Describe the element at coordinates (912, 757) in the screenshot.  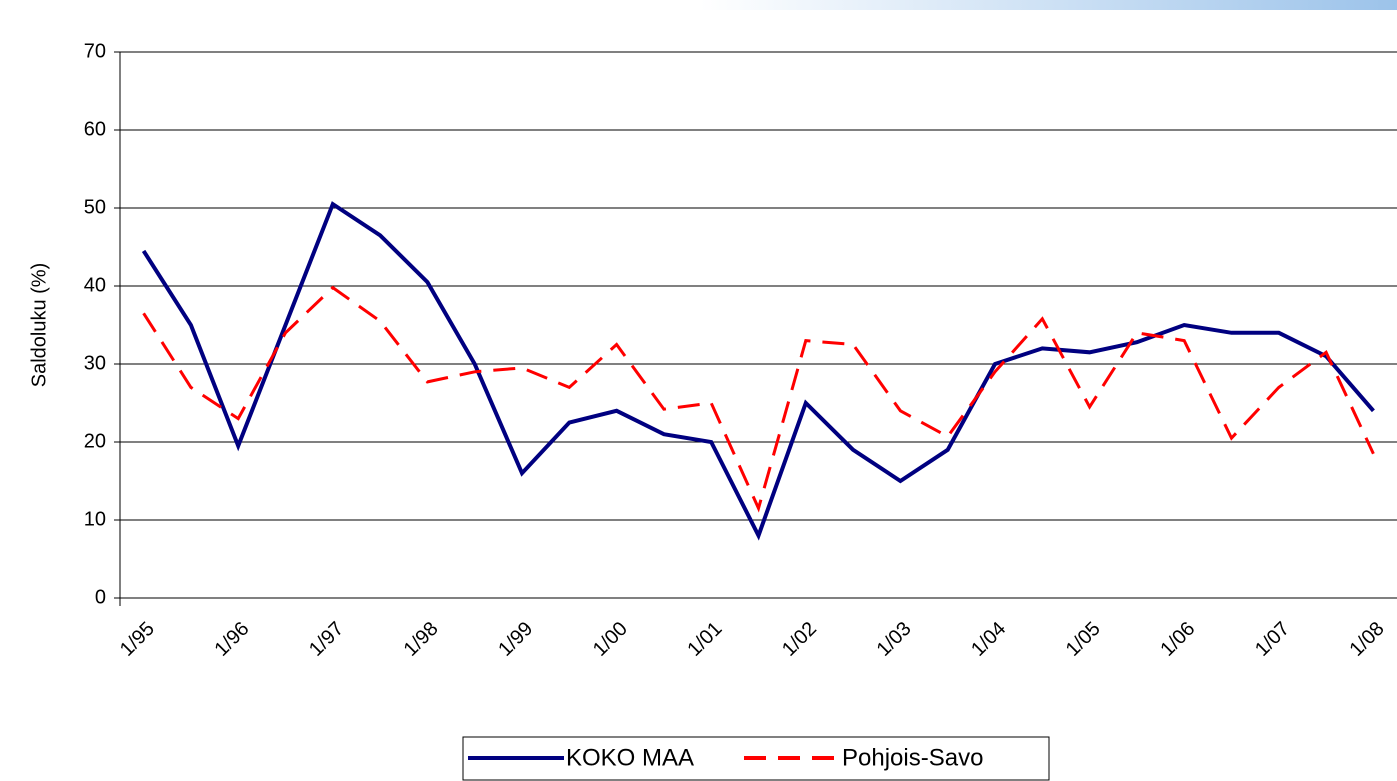
I see `legend-label: Pohjois-Savo` at that location.